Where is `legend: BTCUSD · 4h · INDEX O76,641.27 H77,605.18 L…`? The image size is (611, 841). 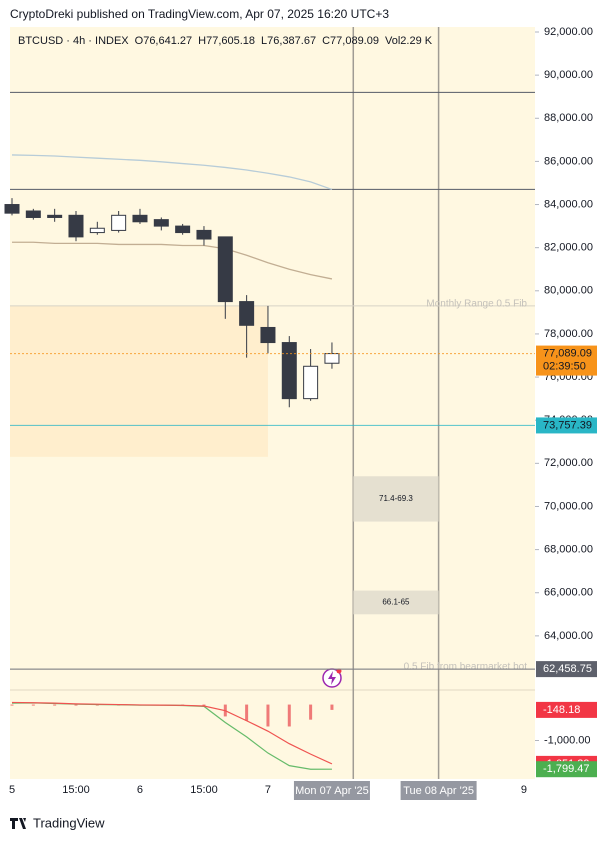 legend: BTCUSD · 4h · INDEX O76,641.27 H77,605.18 L… is located at coordinates (225, 41).